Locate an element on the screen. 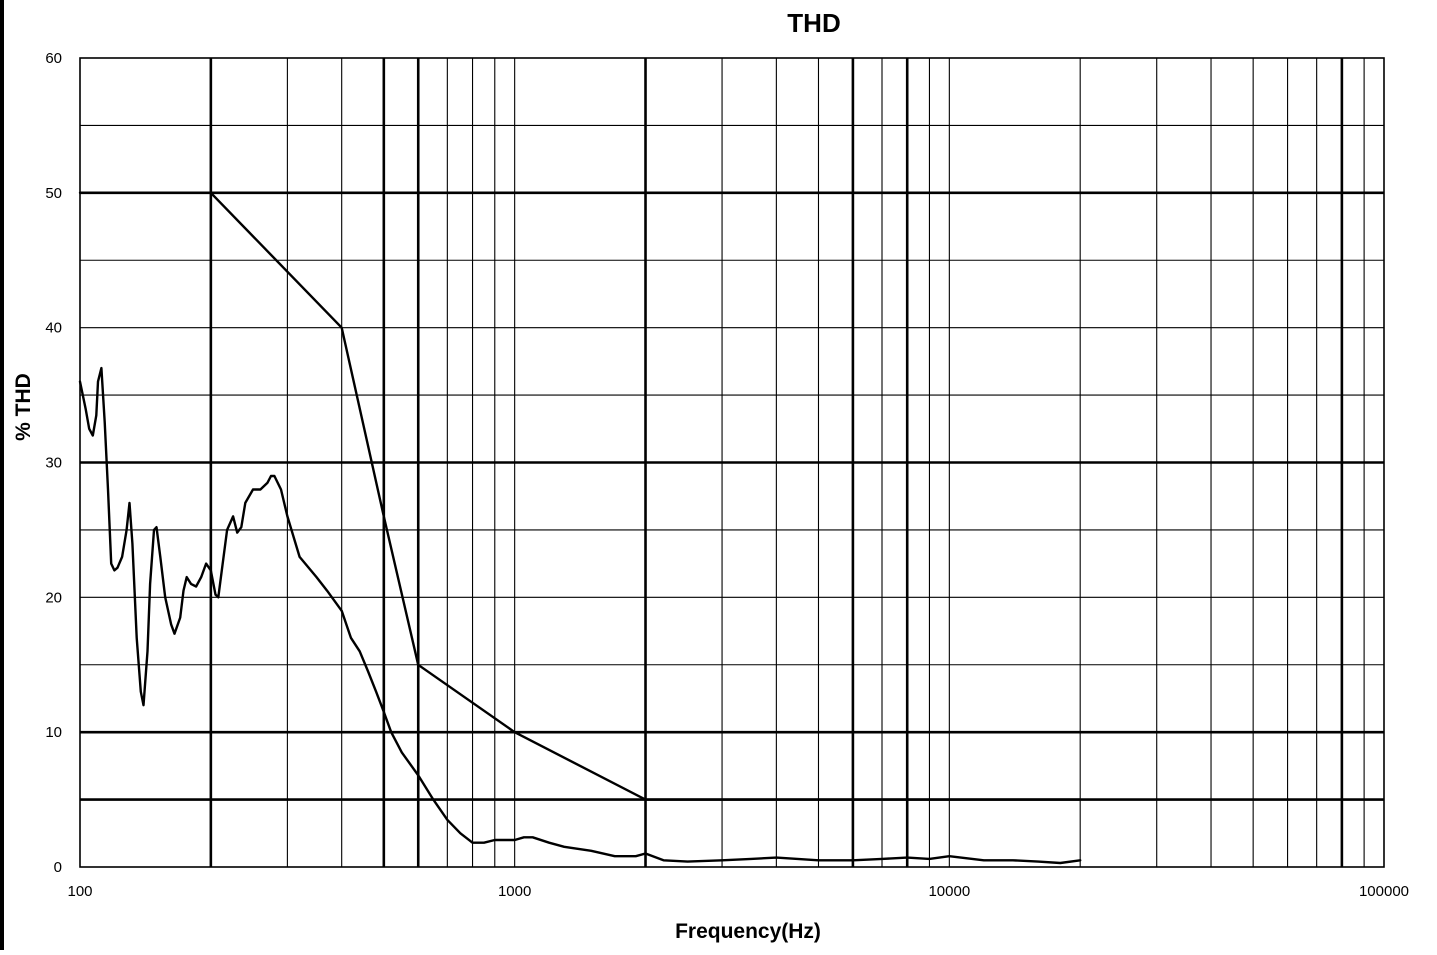  chart-title: THD is located at coordinates (813, 23).